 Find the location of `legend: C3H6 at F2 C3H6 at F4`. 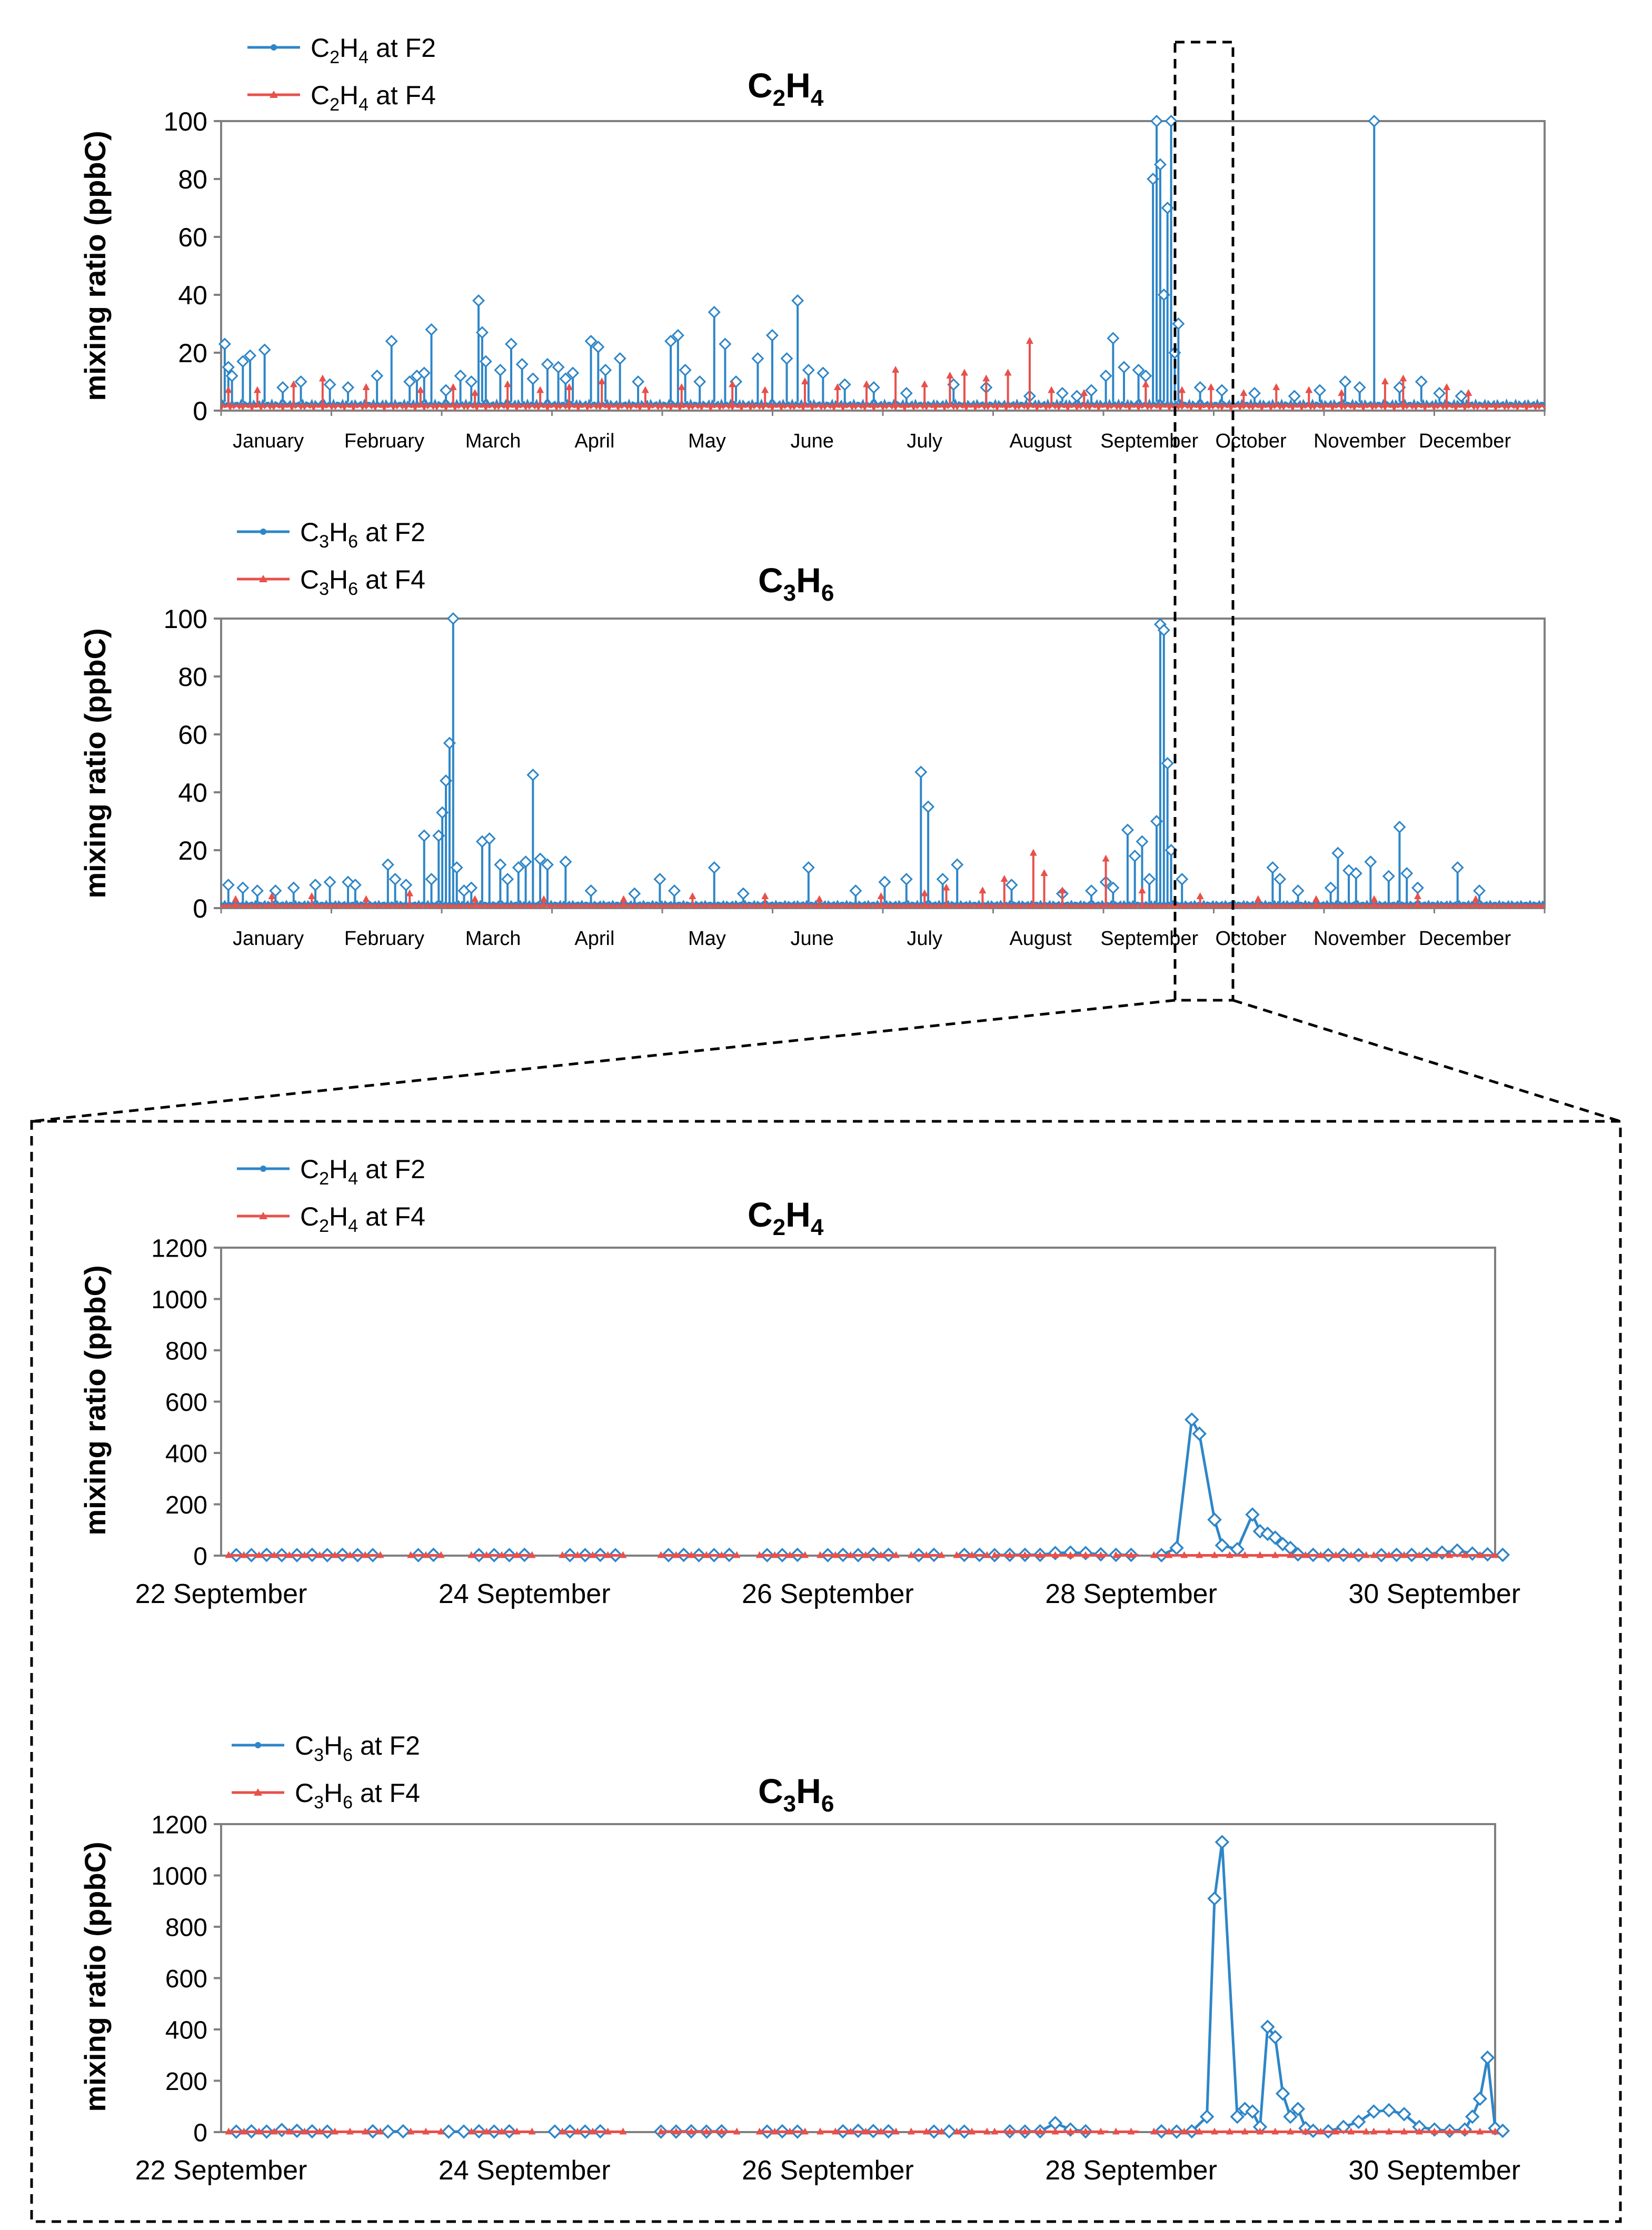

legend: C3H6 at F2 C3H6 at F4 is located at coordinates (326, 1772).